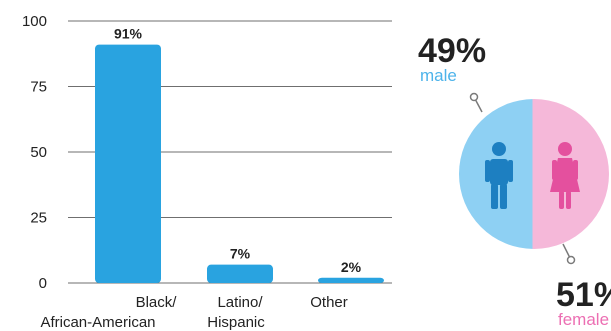  I want to click on female-person-icon, so click(565, 175).